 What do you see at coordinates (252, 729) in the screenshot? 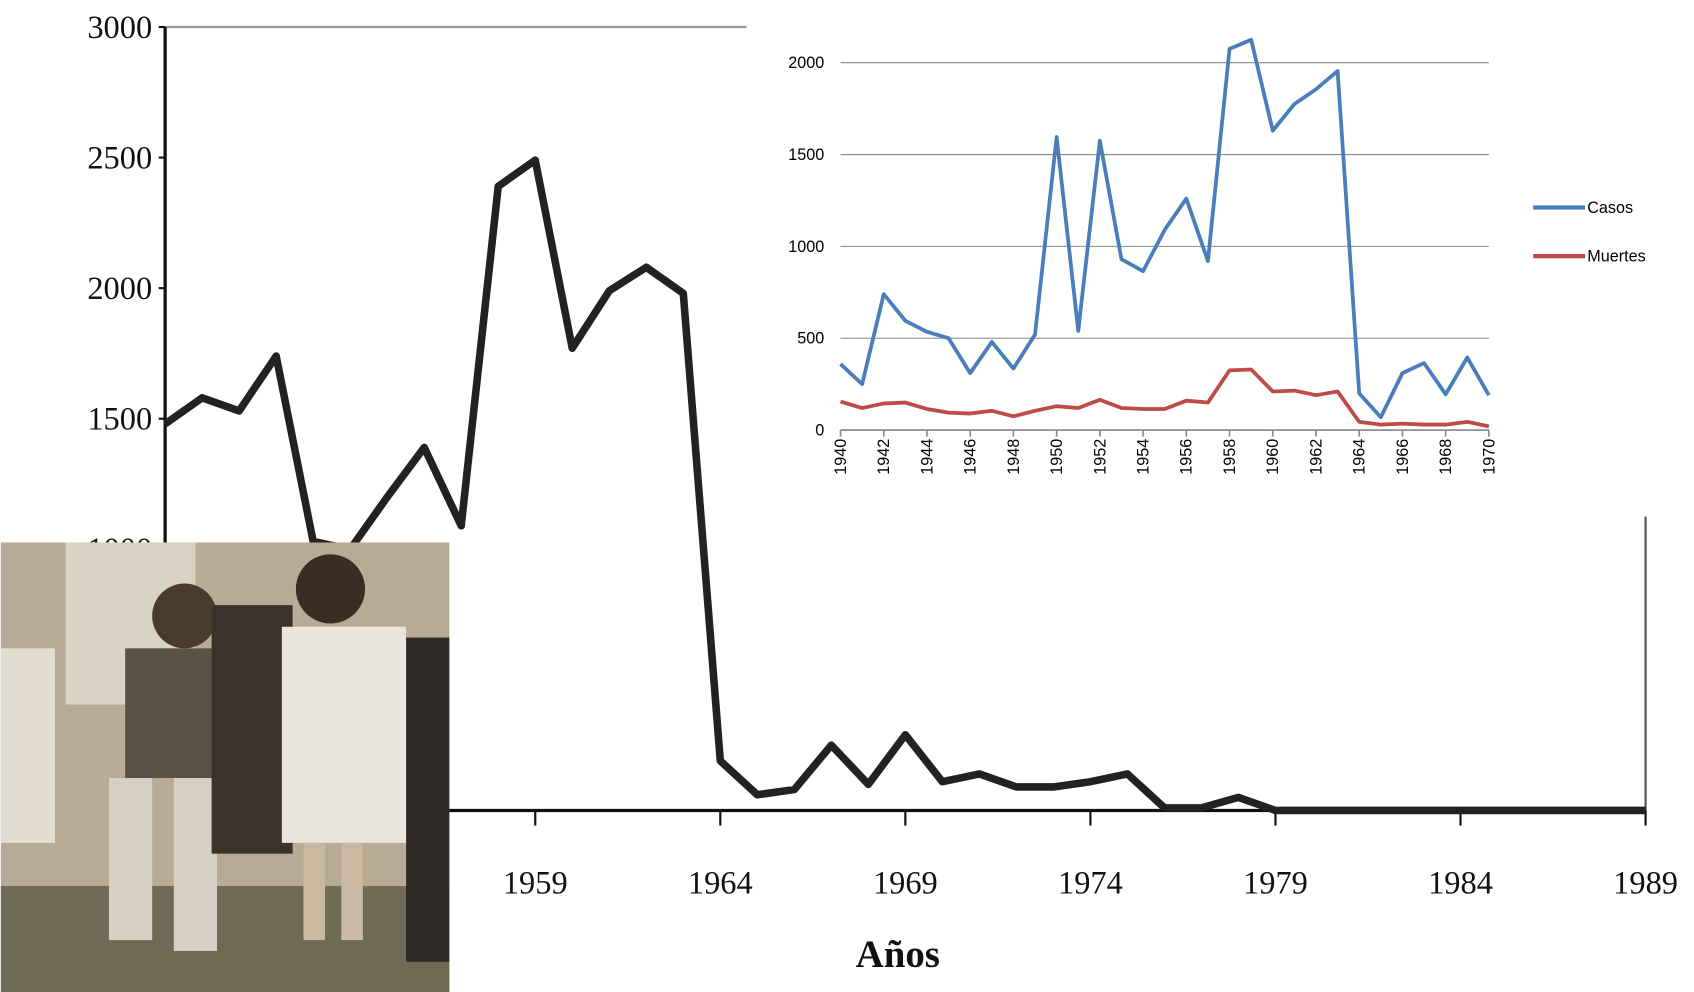
I see `photo-woman` at bounding box center [252, 729].